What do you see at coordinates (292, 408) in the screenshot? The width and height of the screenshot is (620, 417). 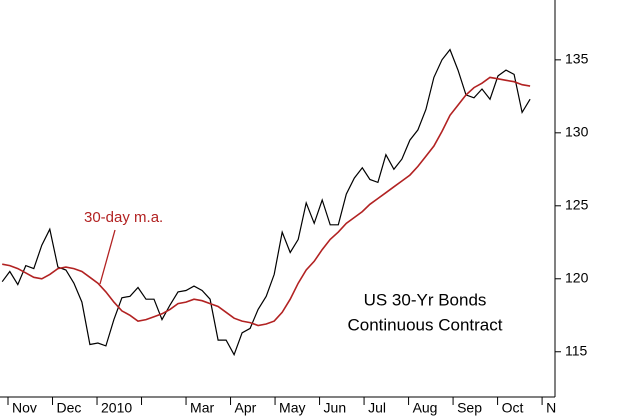 I see `x-tick-label: May` at bounding box center [292, 408].